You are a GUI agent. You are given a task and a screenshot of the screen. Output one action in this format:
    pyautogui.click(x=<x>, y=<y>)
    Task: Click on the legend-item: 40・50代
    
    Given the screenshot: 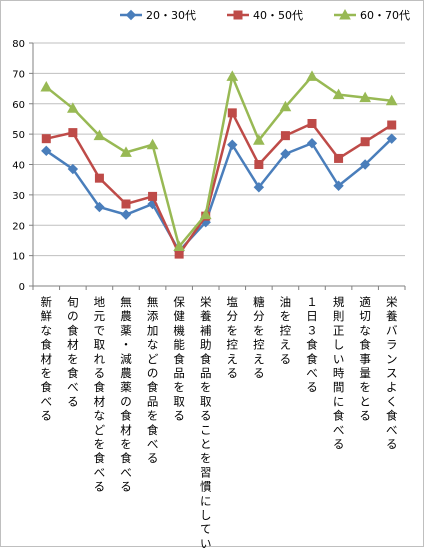 What is the action you would take?
    pyautogui.click(x=265, y=15)
    